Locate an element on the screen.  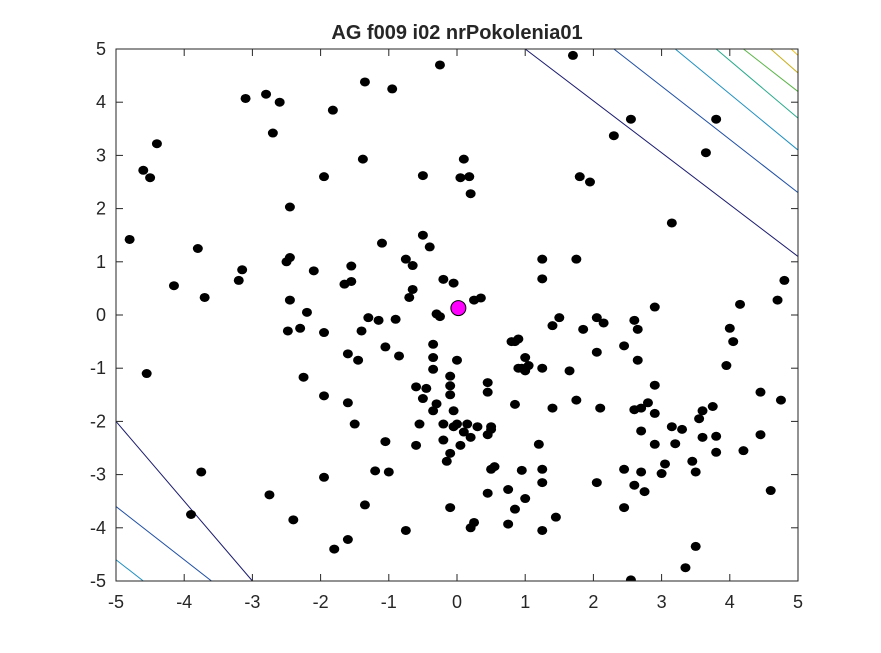
best-point is located at coordinates (458, 308).